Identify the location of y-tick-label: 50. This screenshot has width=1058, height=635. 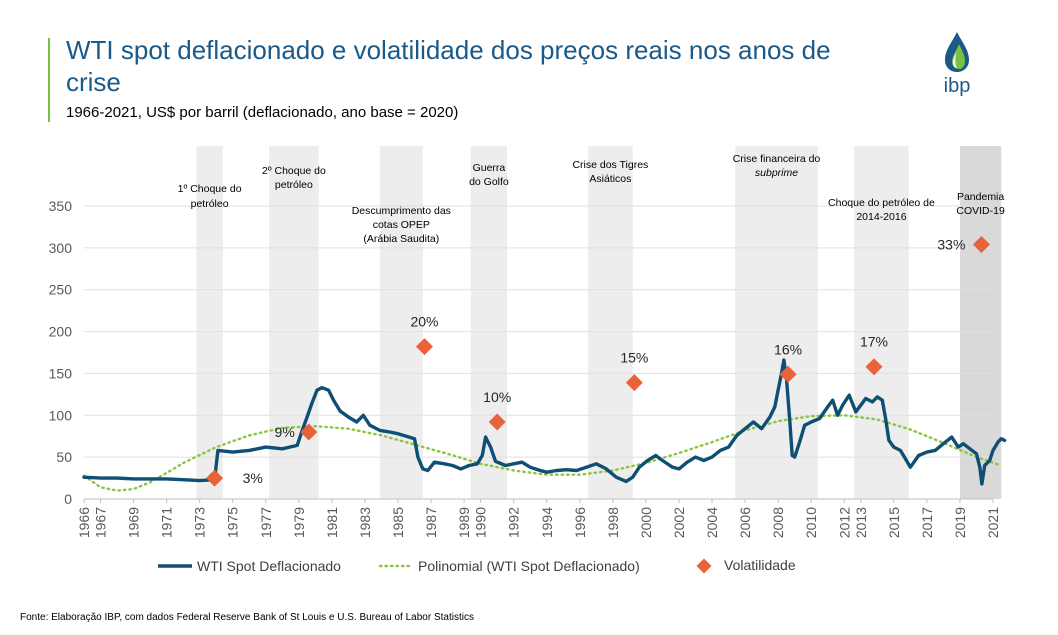
(64, 457).